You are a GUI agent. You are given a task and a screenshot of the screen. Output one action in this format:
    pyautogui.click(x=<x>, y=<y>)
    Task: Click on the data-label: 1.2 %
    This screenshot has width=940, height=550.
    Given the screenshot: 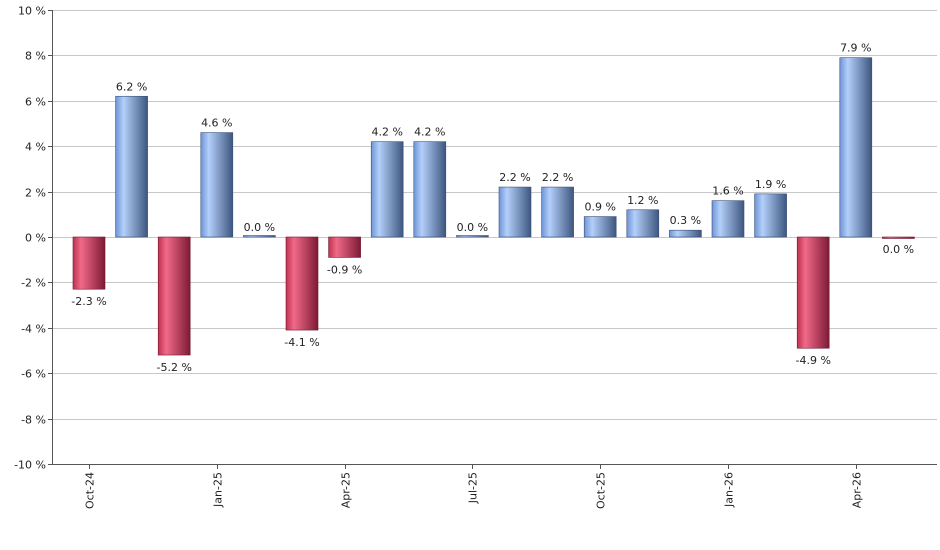 What is the action you would take?
    pyautogui.click(x=642, y=200)
    